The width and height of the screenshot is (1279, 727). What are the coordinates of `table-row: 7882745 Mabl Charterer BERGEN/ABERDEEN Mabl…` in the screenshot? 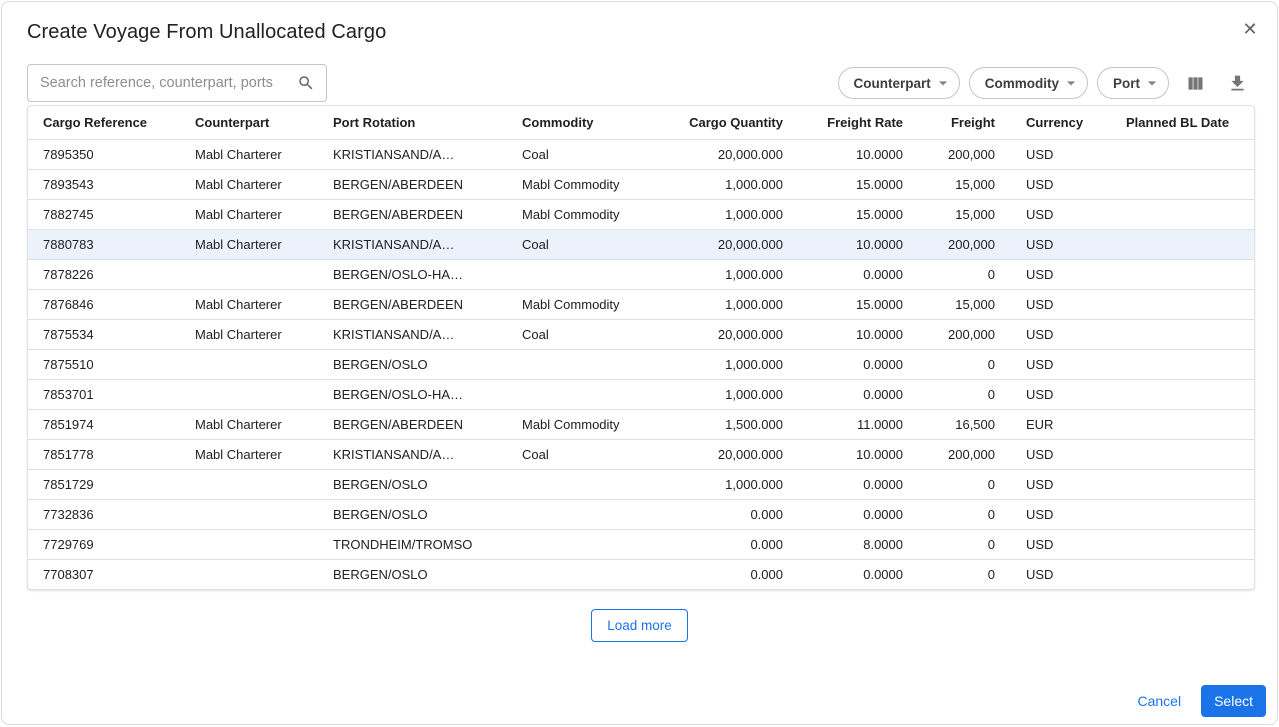 It's located at (641, 214).